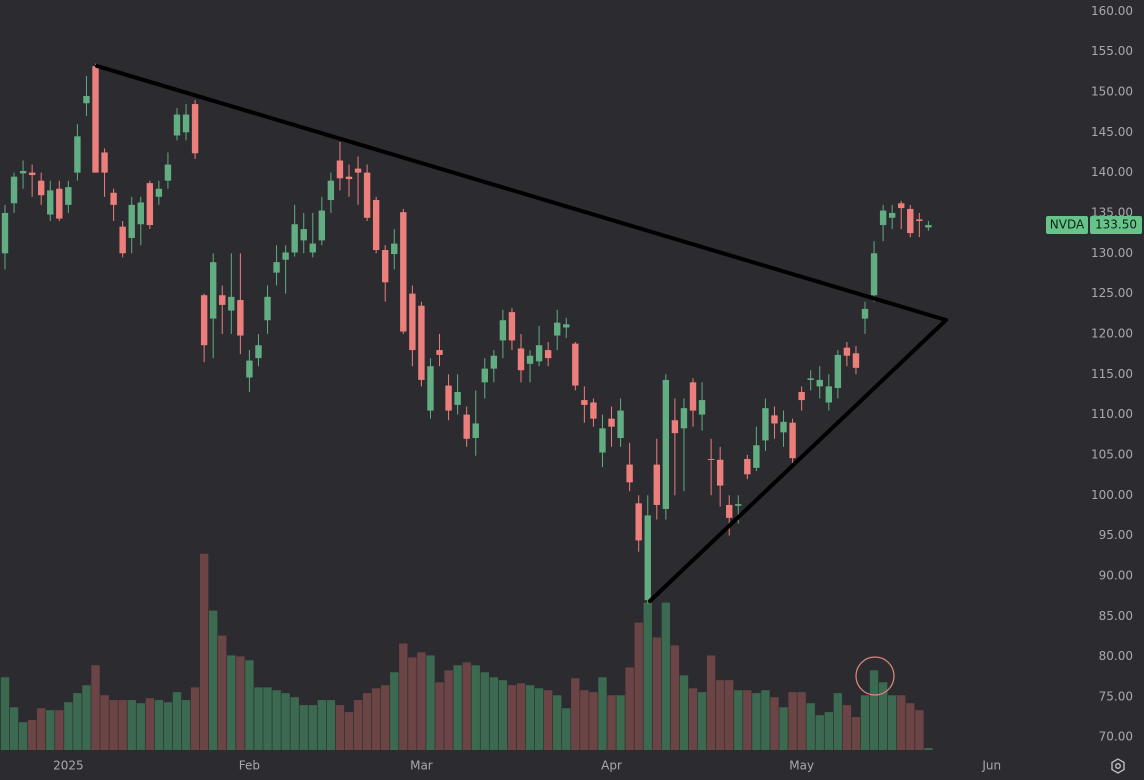 The image size is (1144, 780). Describe the element at coordinates (1112, 495) in the screenshot. I see `y-tick-label: 100.00` at that location.